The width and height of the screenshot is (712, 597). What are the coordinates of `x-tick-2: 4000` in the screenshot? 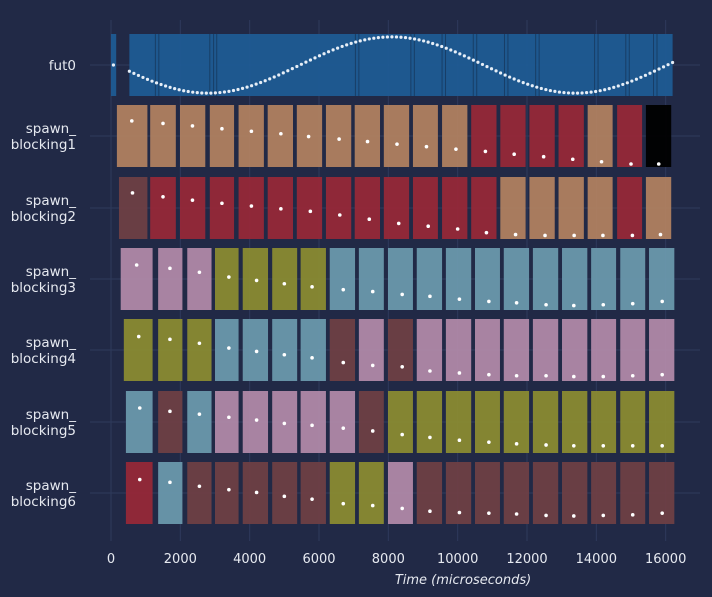 It's located at (249, 559).